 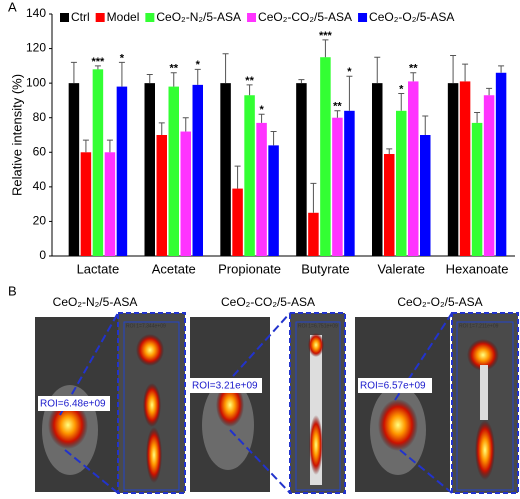 I want to click on y-tick-label: 20, so click(x=40, y=221).